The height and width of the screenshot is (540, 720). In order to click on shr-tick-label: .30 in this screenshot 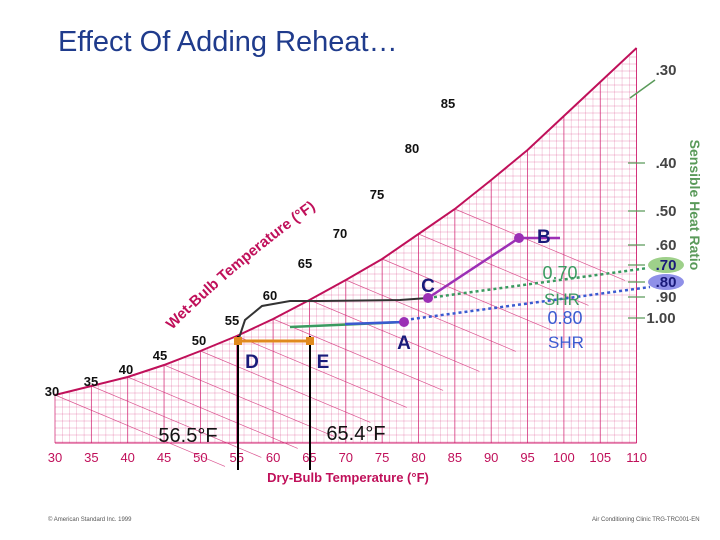, I will do `click(666, 70)`.